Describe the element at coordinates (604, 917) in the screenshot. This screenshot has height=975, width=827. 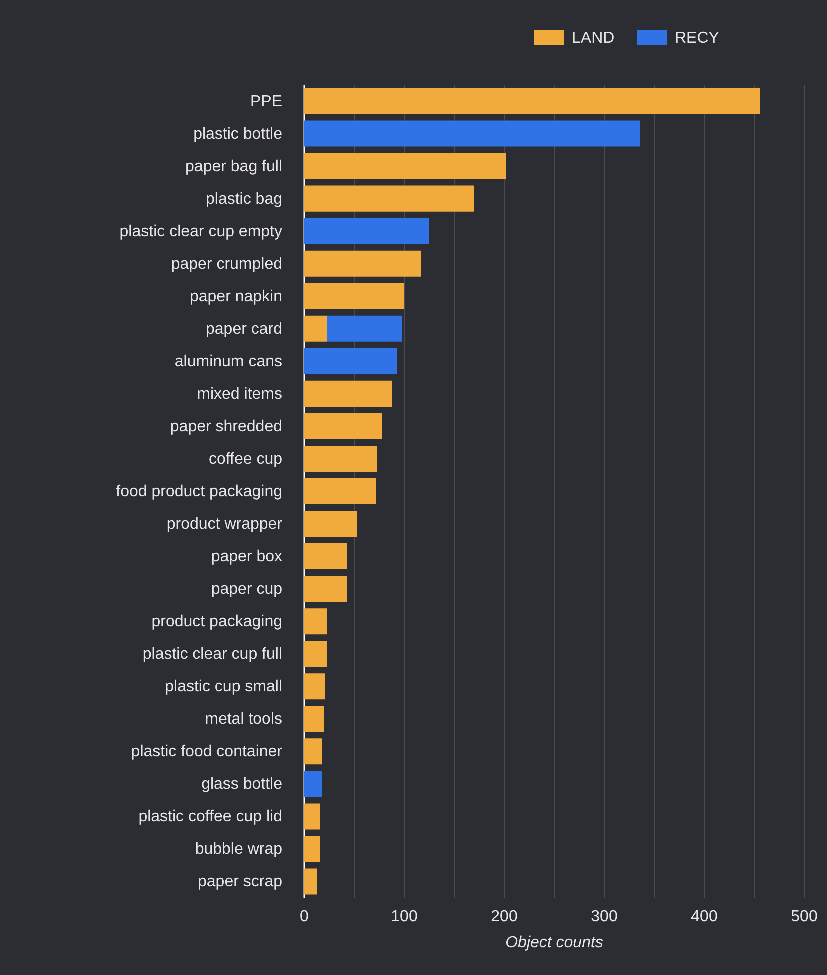
I see `x-tick-label: 300` at that location.